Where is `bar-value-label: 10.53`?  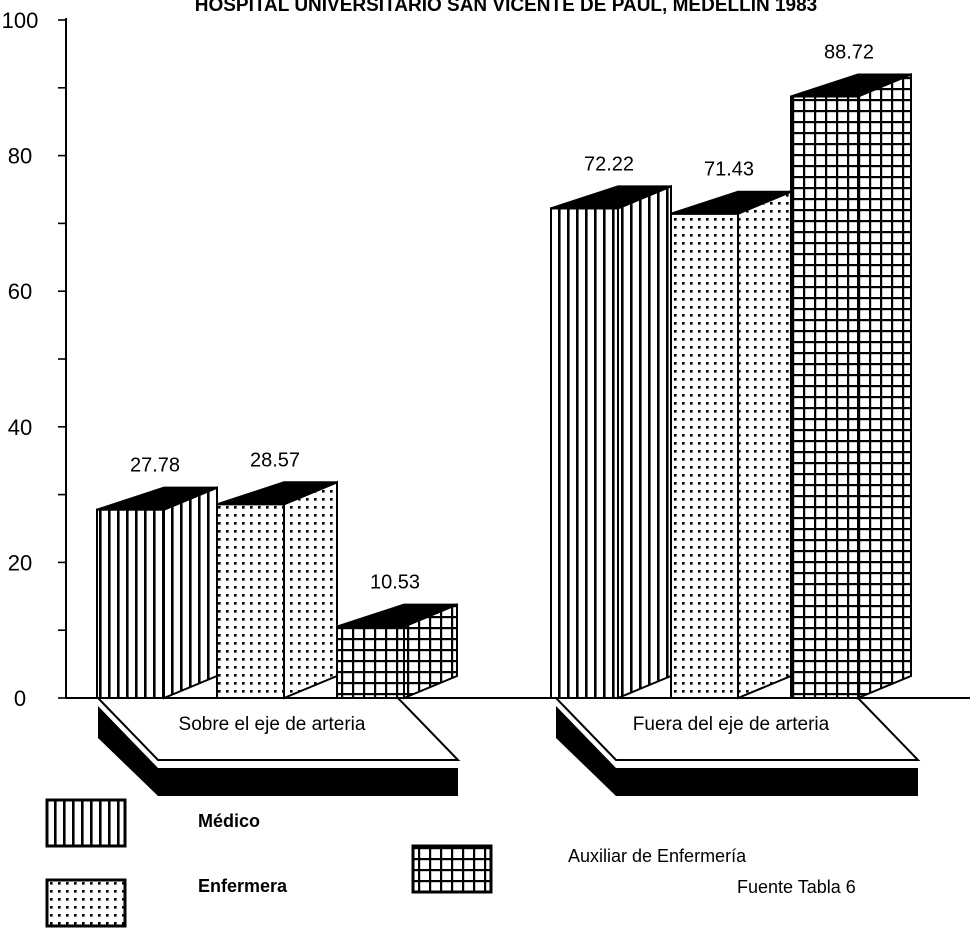
bar-value-label: 10.53 is located at coordinates (395, 583).